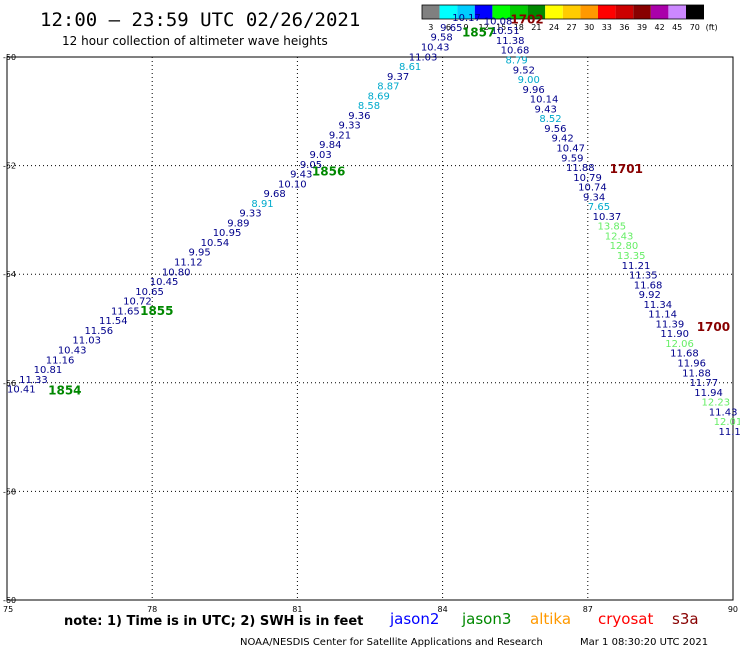  I want to click on scale-label-24: 24, so click(554, 27).